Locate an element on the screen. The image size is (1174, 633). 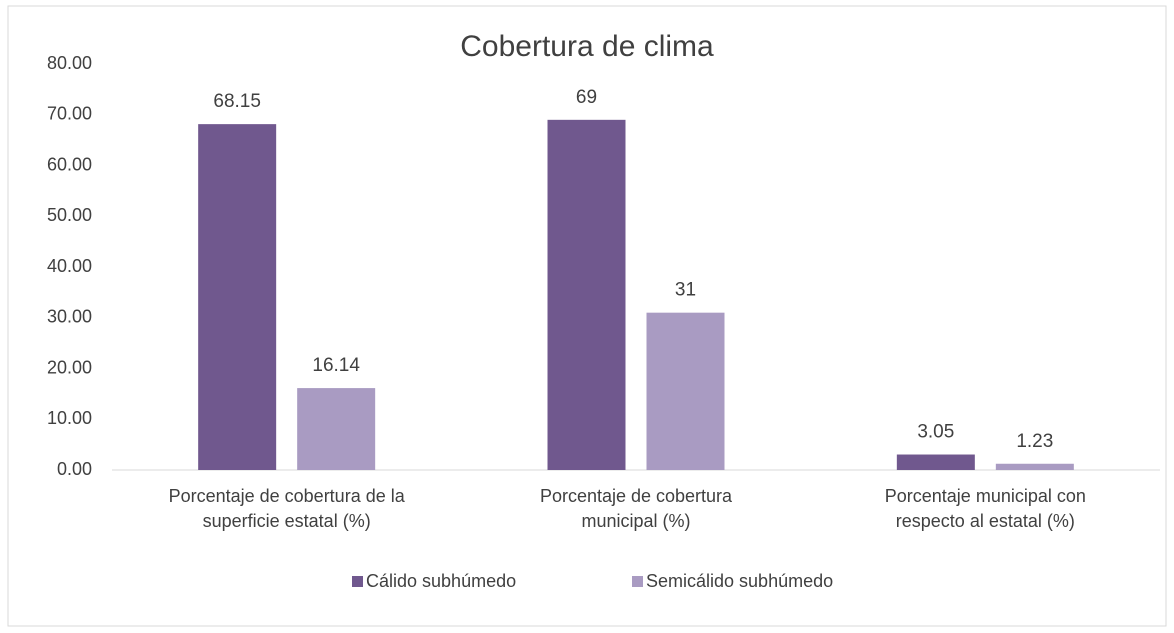
x-tick-label: Porcentaje de cobertura de la is located at coordinates (287, 496).